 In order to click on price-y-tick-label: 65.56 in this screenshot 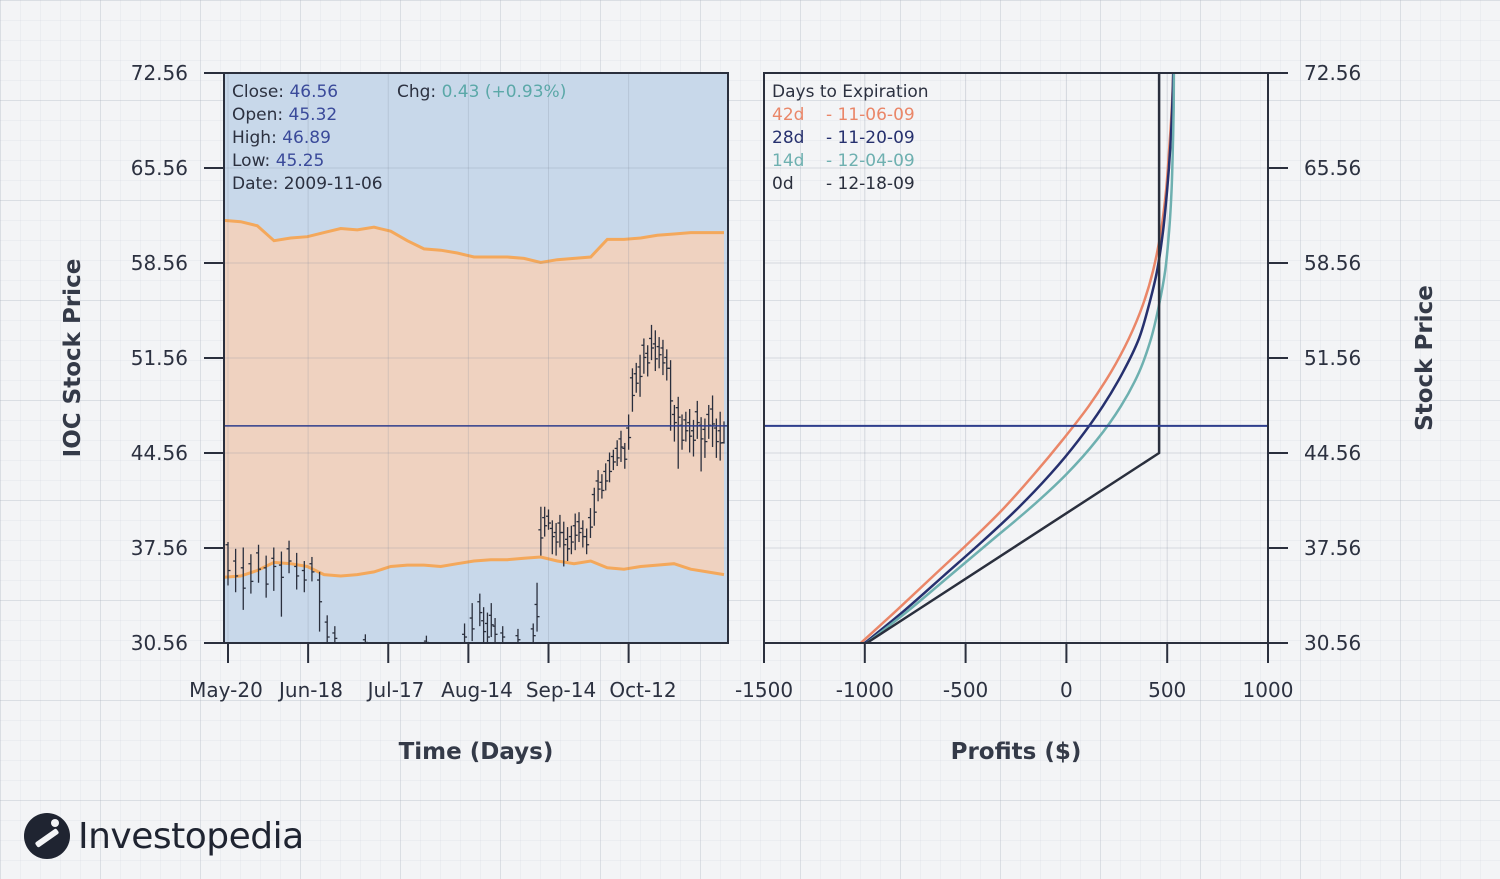, I will do `click(159, 168)`.